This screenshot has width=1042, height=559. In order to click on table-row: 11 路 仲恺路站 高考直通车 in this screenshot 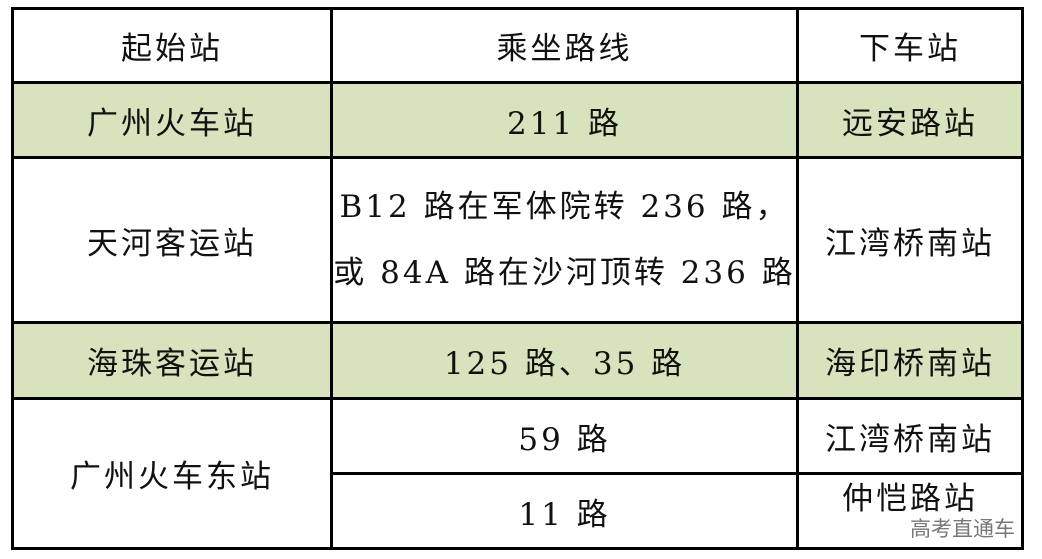, I will do `click(518, 511)`.